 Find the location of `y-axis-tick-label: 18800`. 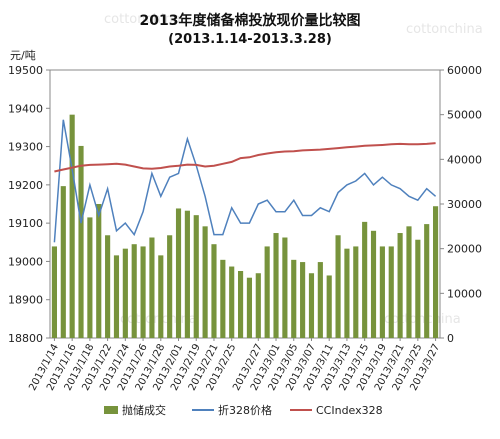

y-axis-tick-label: 18800 is located at coordinates (25, 338).